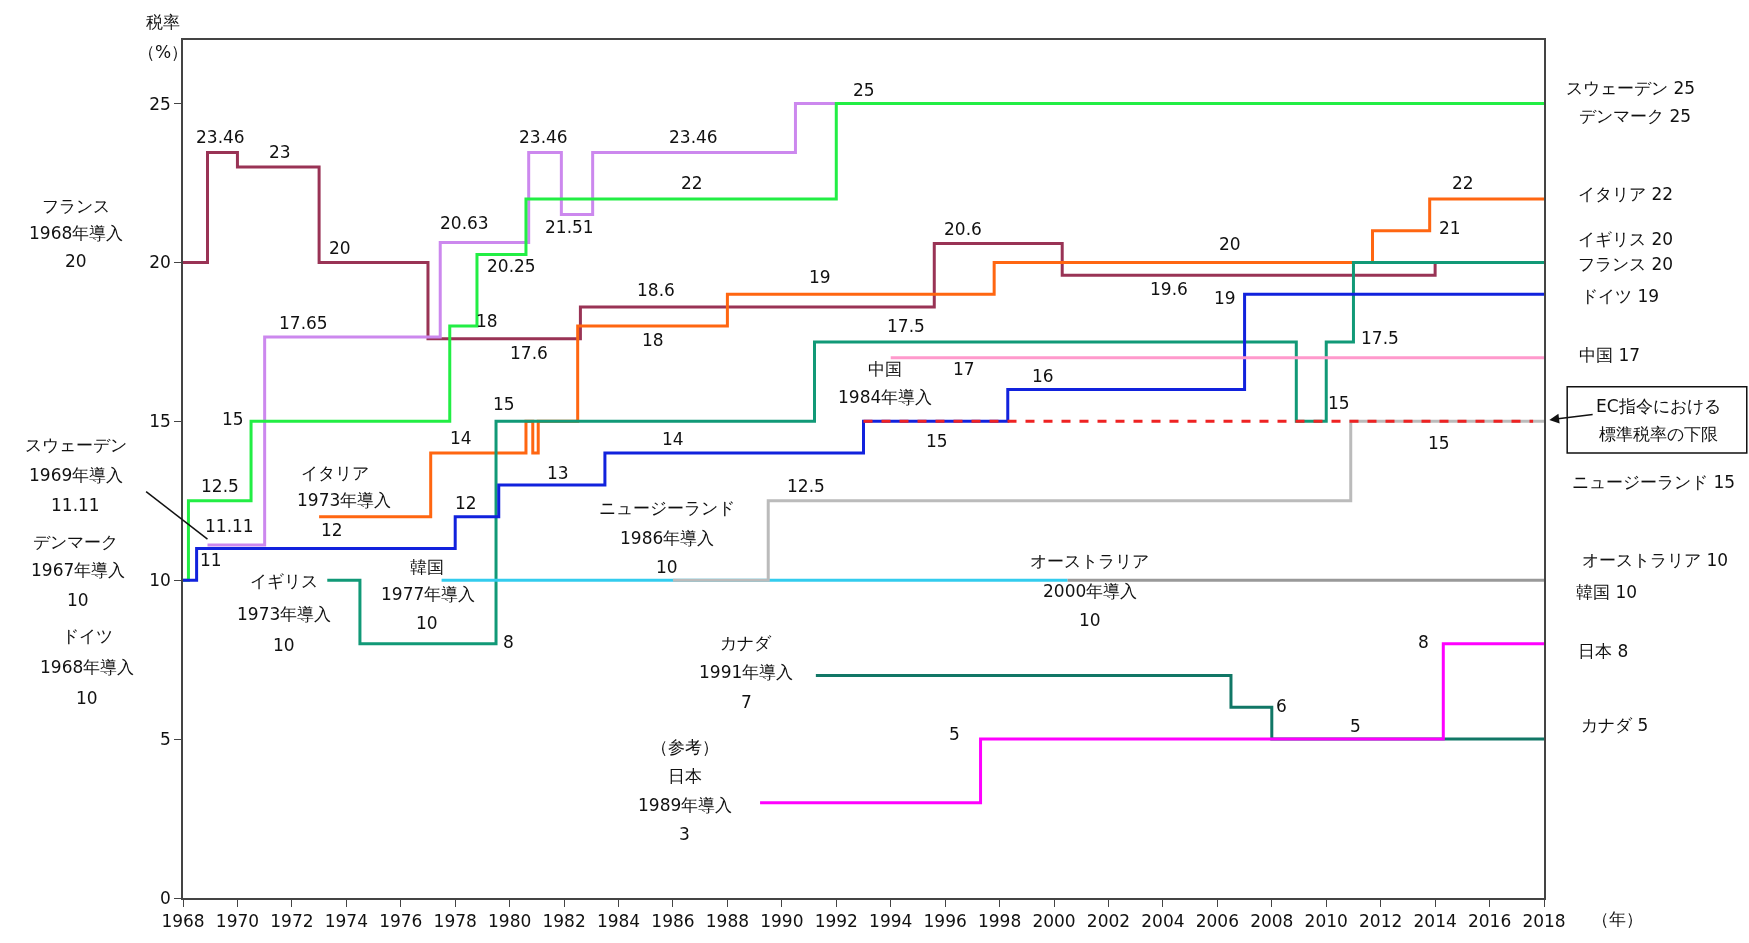  Describe the element at coordinates (618, 921) in the screenshot. I see `x-tick-label: 1984` at that location.